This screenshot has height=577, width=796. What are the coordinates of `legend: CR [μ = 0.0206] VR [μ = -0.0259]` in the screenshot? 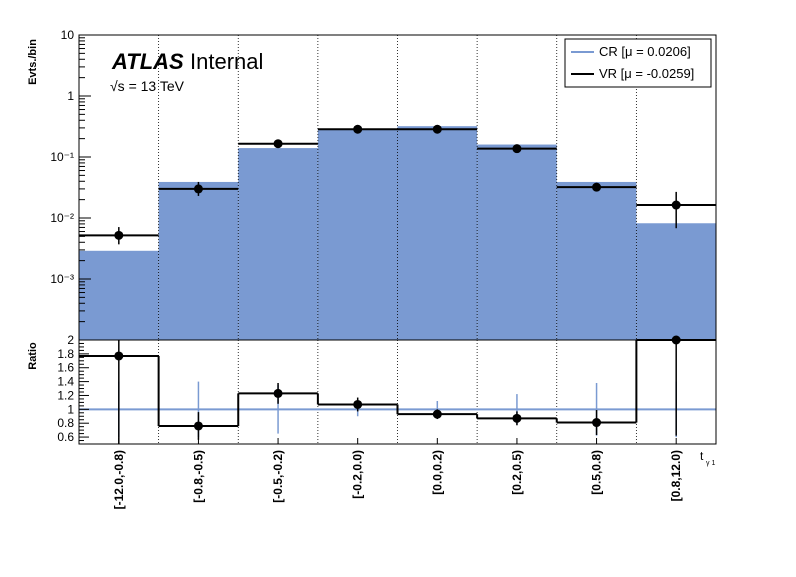 It's located at (638, 63).